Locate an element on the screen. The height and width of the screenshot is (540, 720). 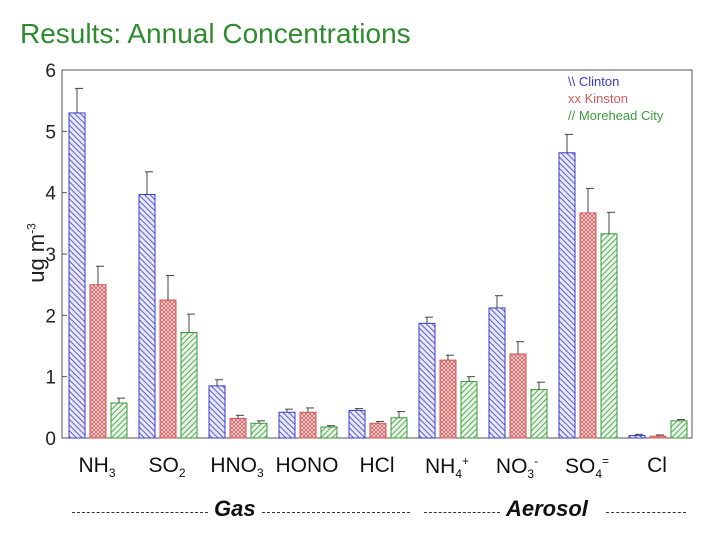
y-tick-label: 1 is located at coordinates (50, 378).